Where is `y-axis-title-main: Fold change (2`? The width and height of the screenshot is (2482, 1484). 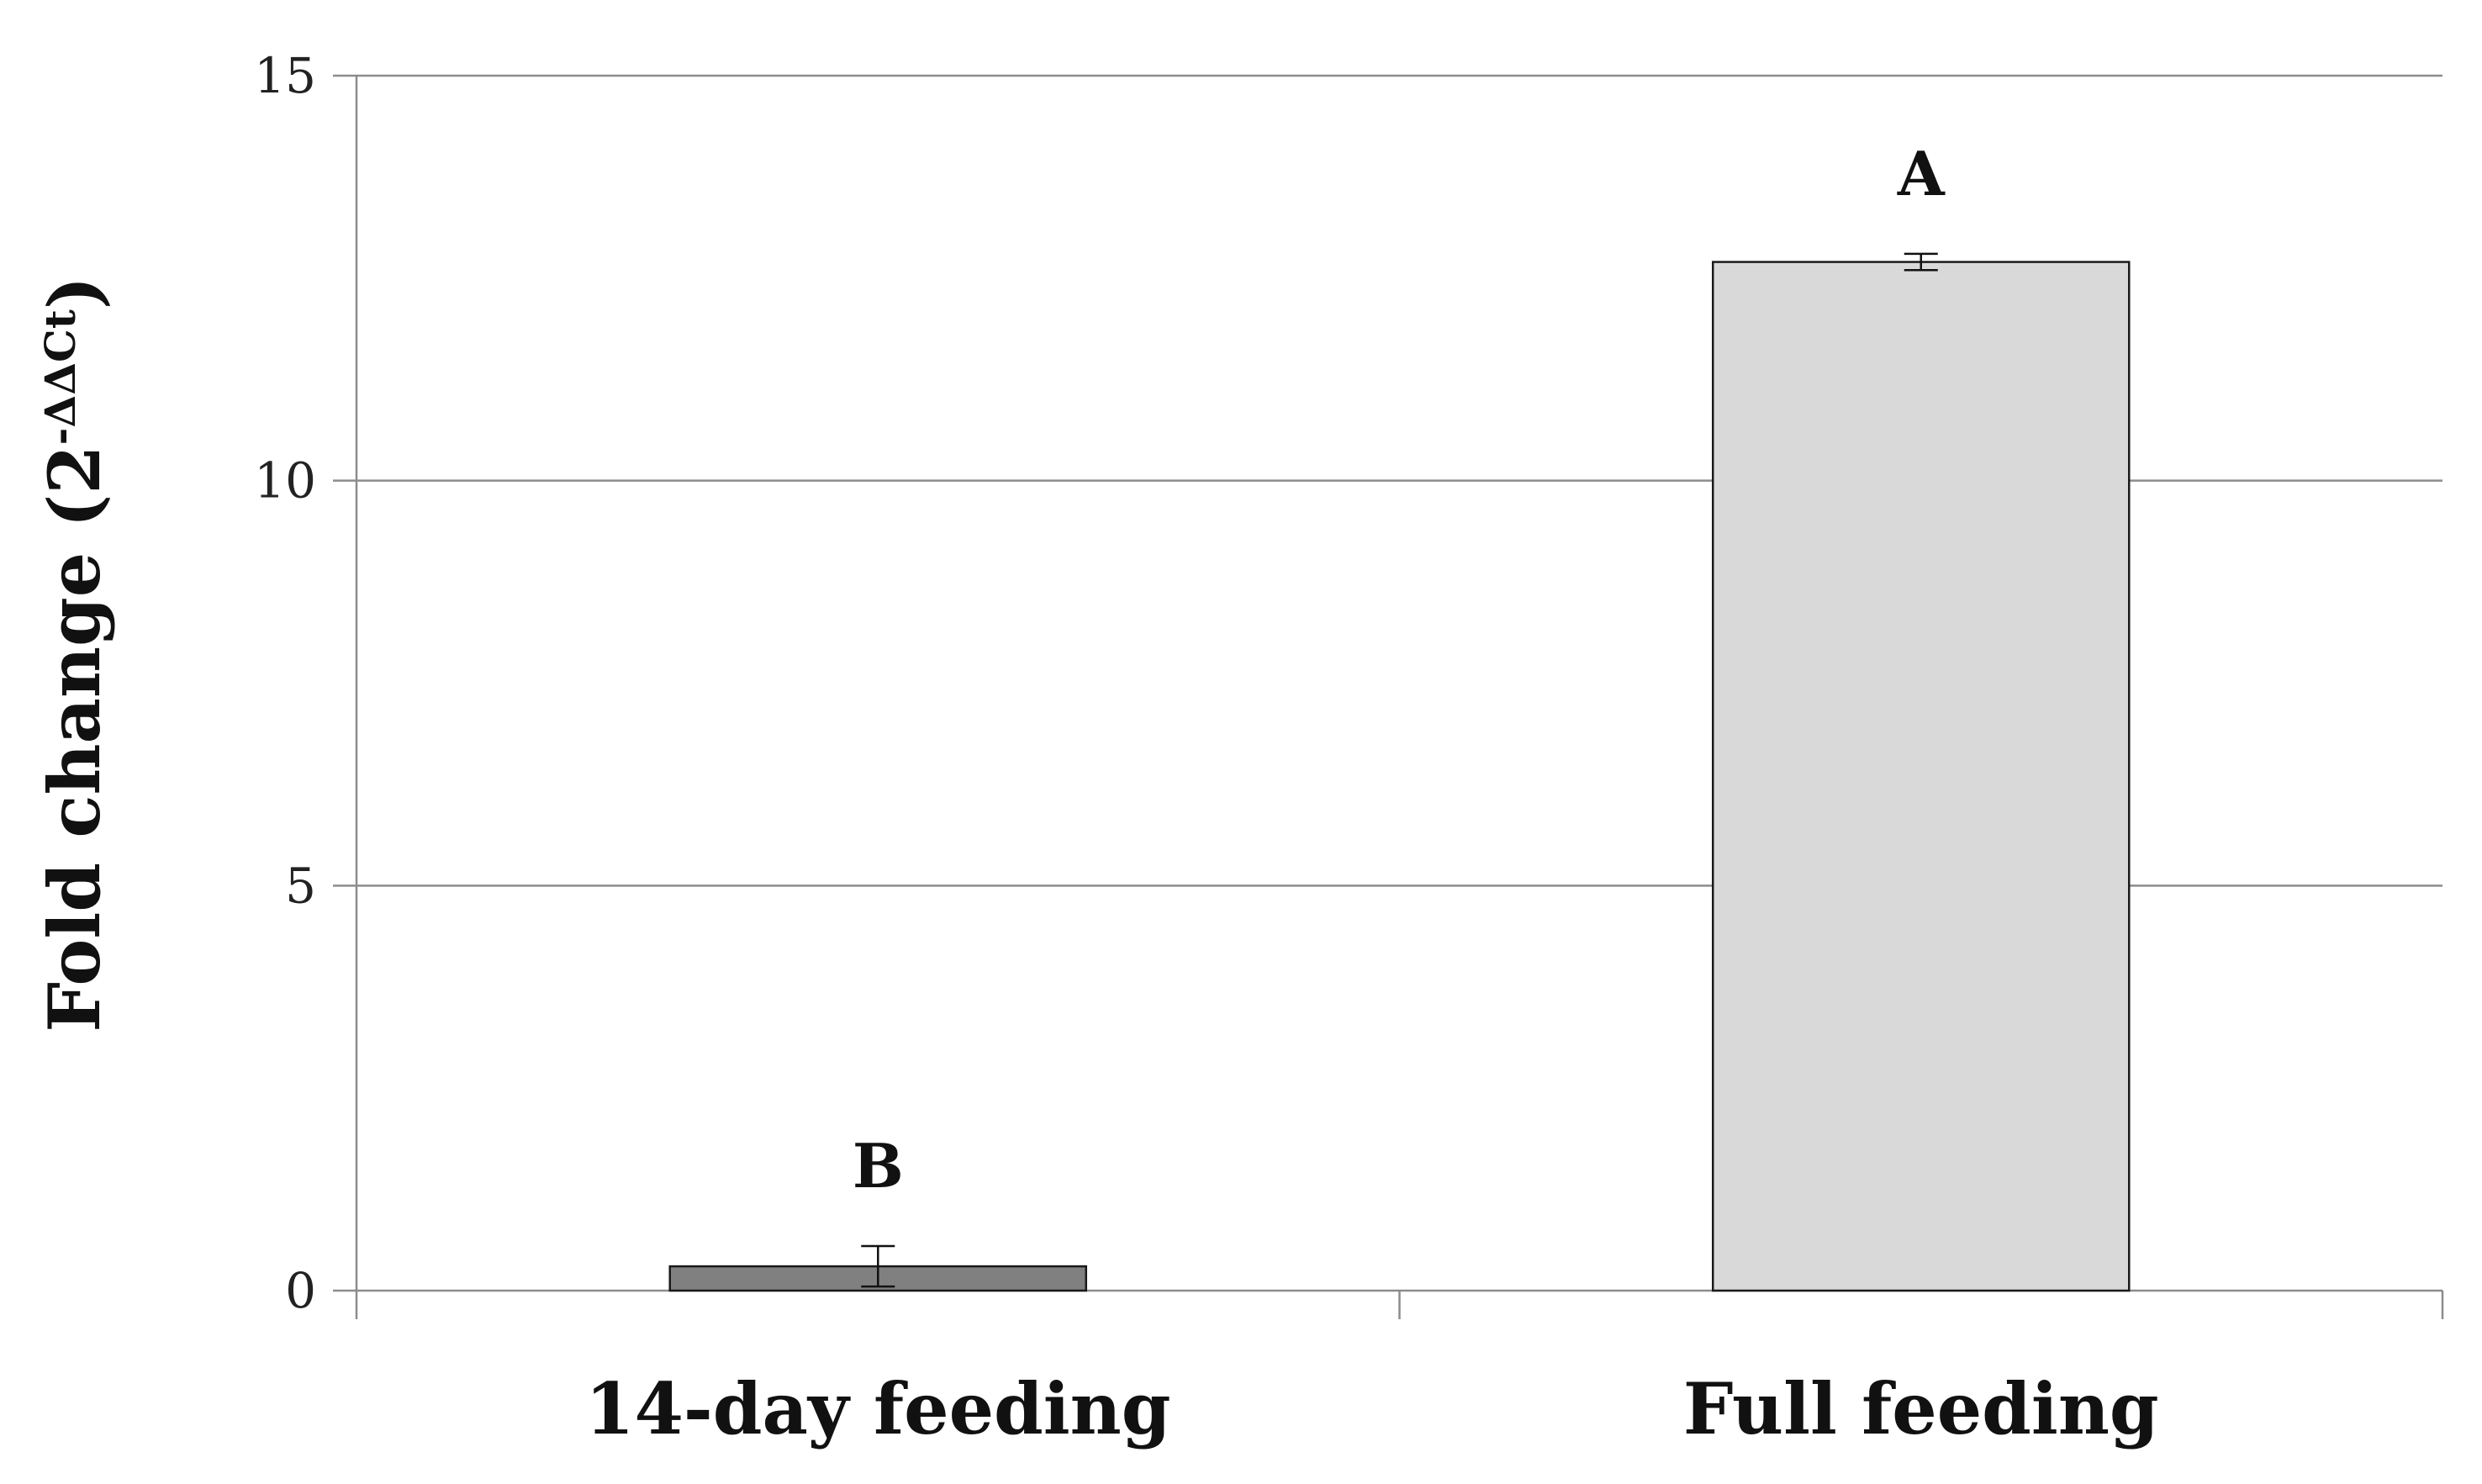 y-axis-title-main: Fold change (2 is located at coordinates (74, 738).